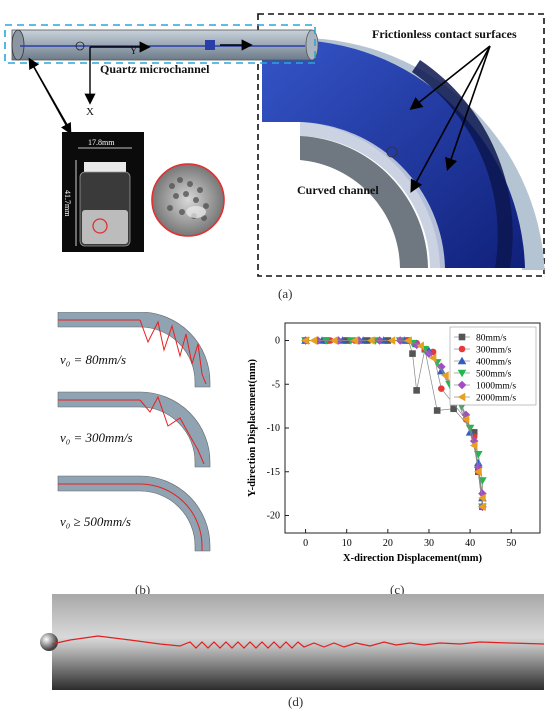  I want to click on velocity-label-1: v₀ = 80mm/s, so click(93, 359).